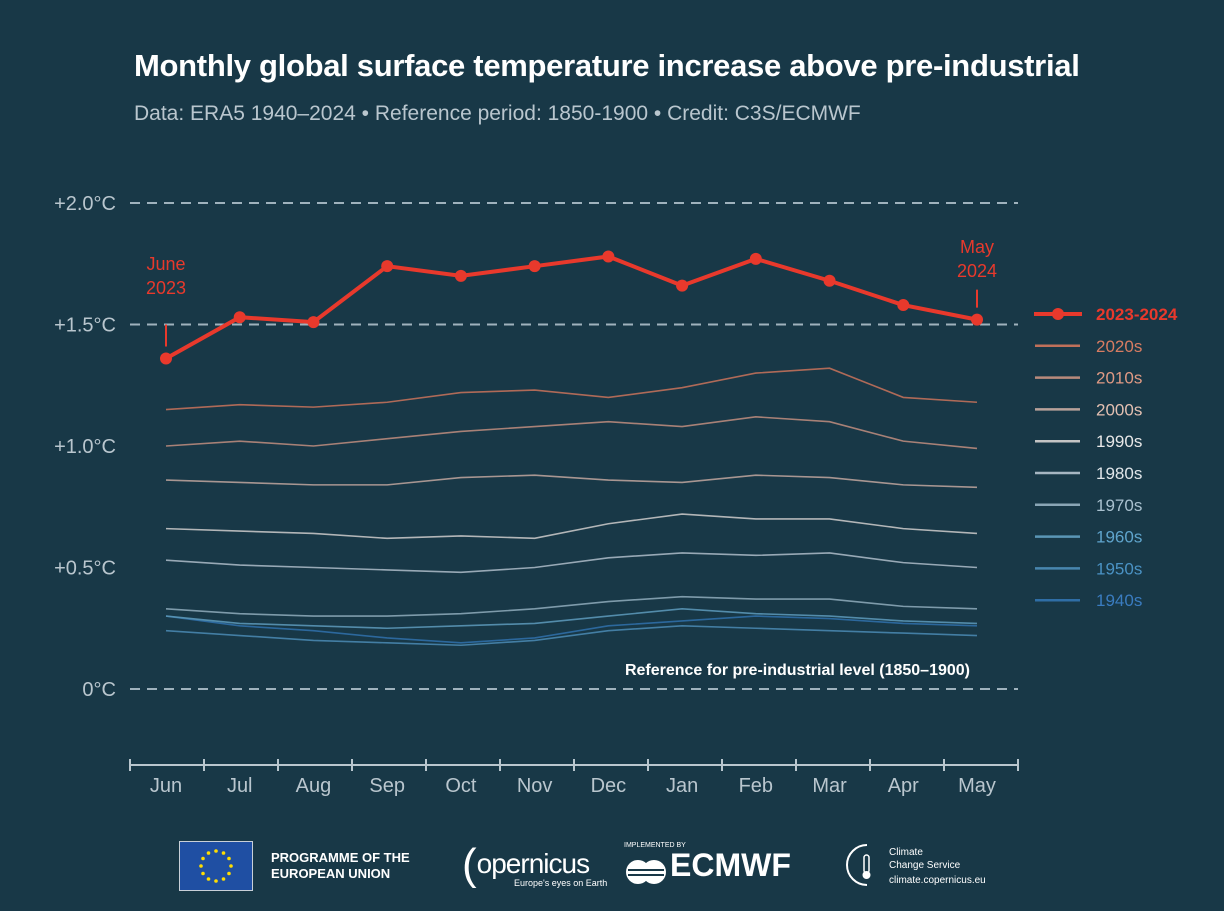 This screenshot has height=911, width=1224. What do you see at coordinates (1119, 568) in the screenshot?
I see `legend-label-1950s: 1950s` at bounding box center [1119, 568].